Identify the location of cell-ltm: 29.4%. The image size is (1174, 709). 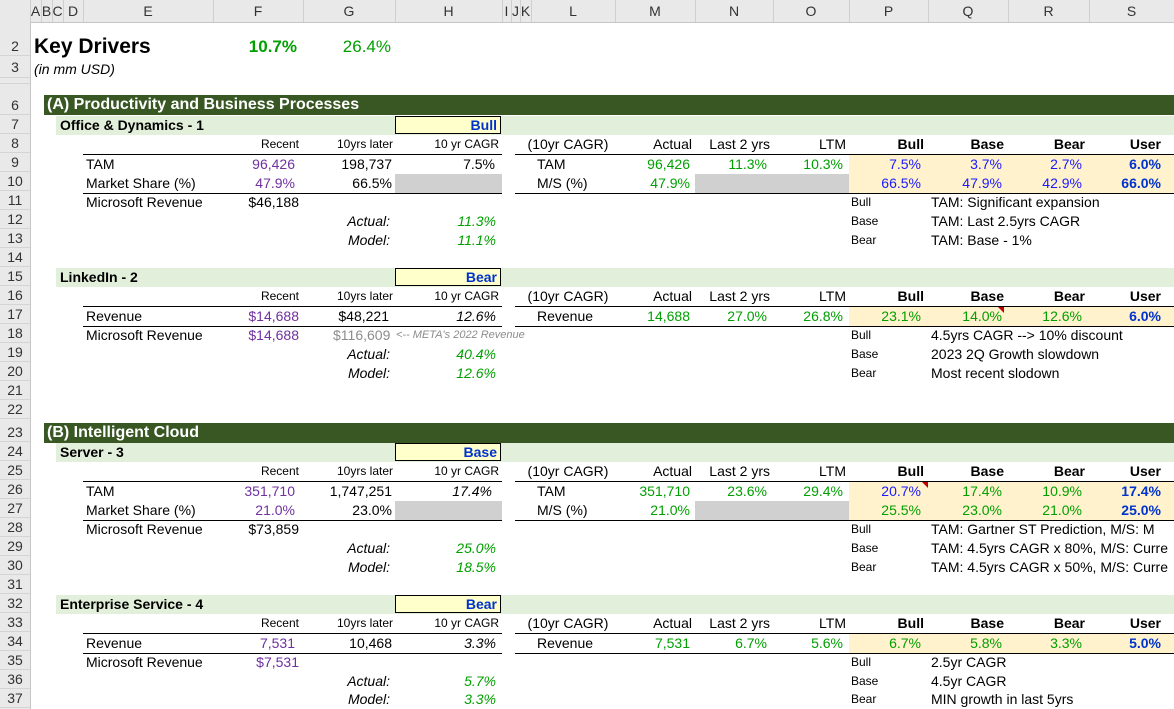
(823, 491).